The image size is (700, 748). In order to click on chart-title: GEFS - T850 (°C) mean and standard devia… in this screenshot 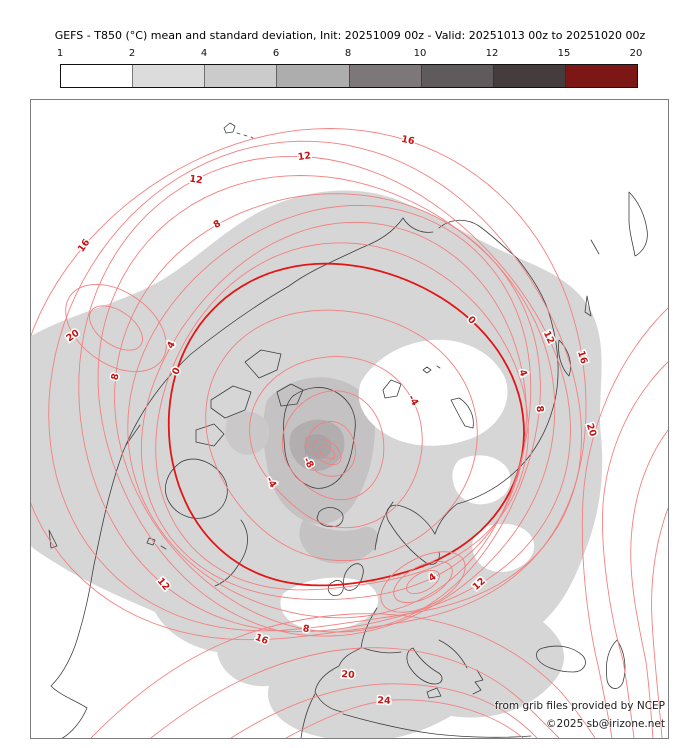, I will do `click(350, 35)`.